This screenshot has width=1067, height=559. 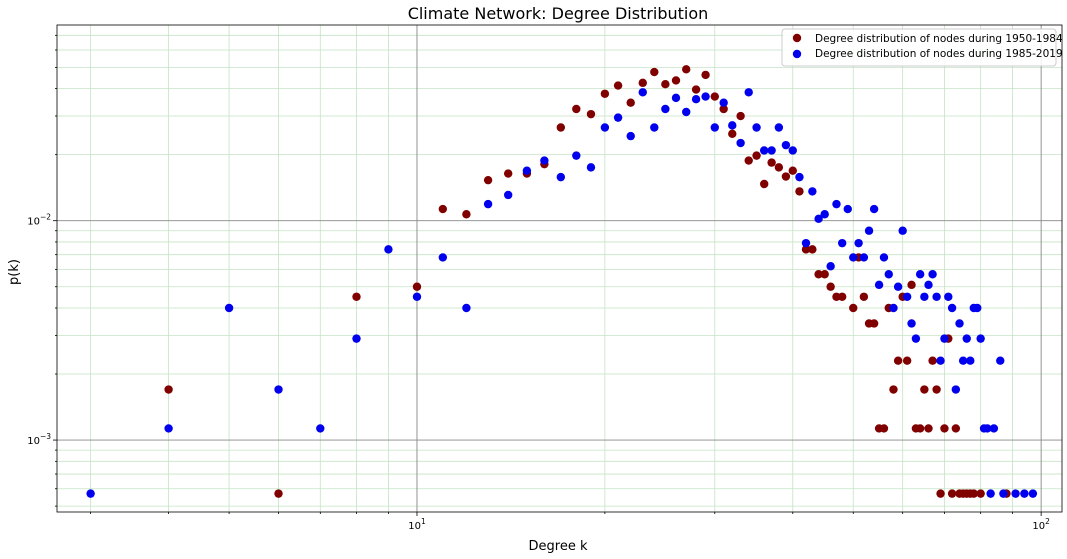 What do you see at coordinates (558, 546) in the screenshot?
I see `x-axis-label: Degree k` at bounding box center [558, 546].